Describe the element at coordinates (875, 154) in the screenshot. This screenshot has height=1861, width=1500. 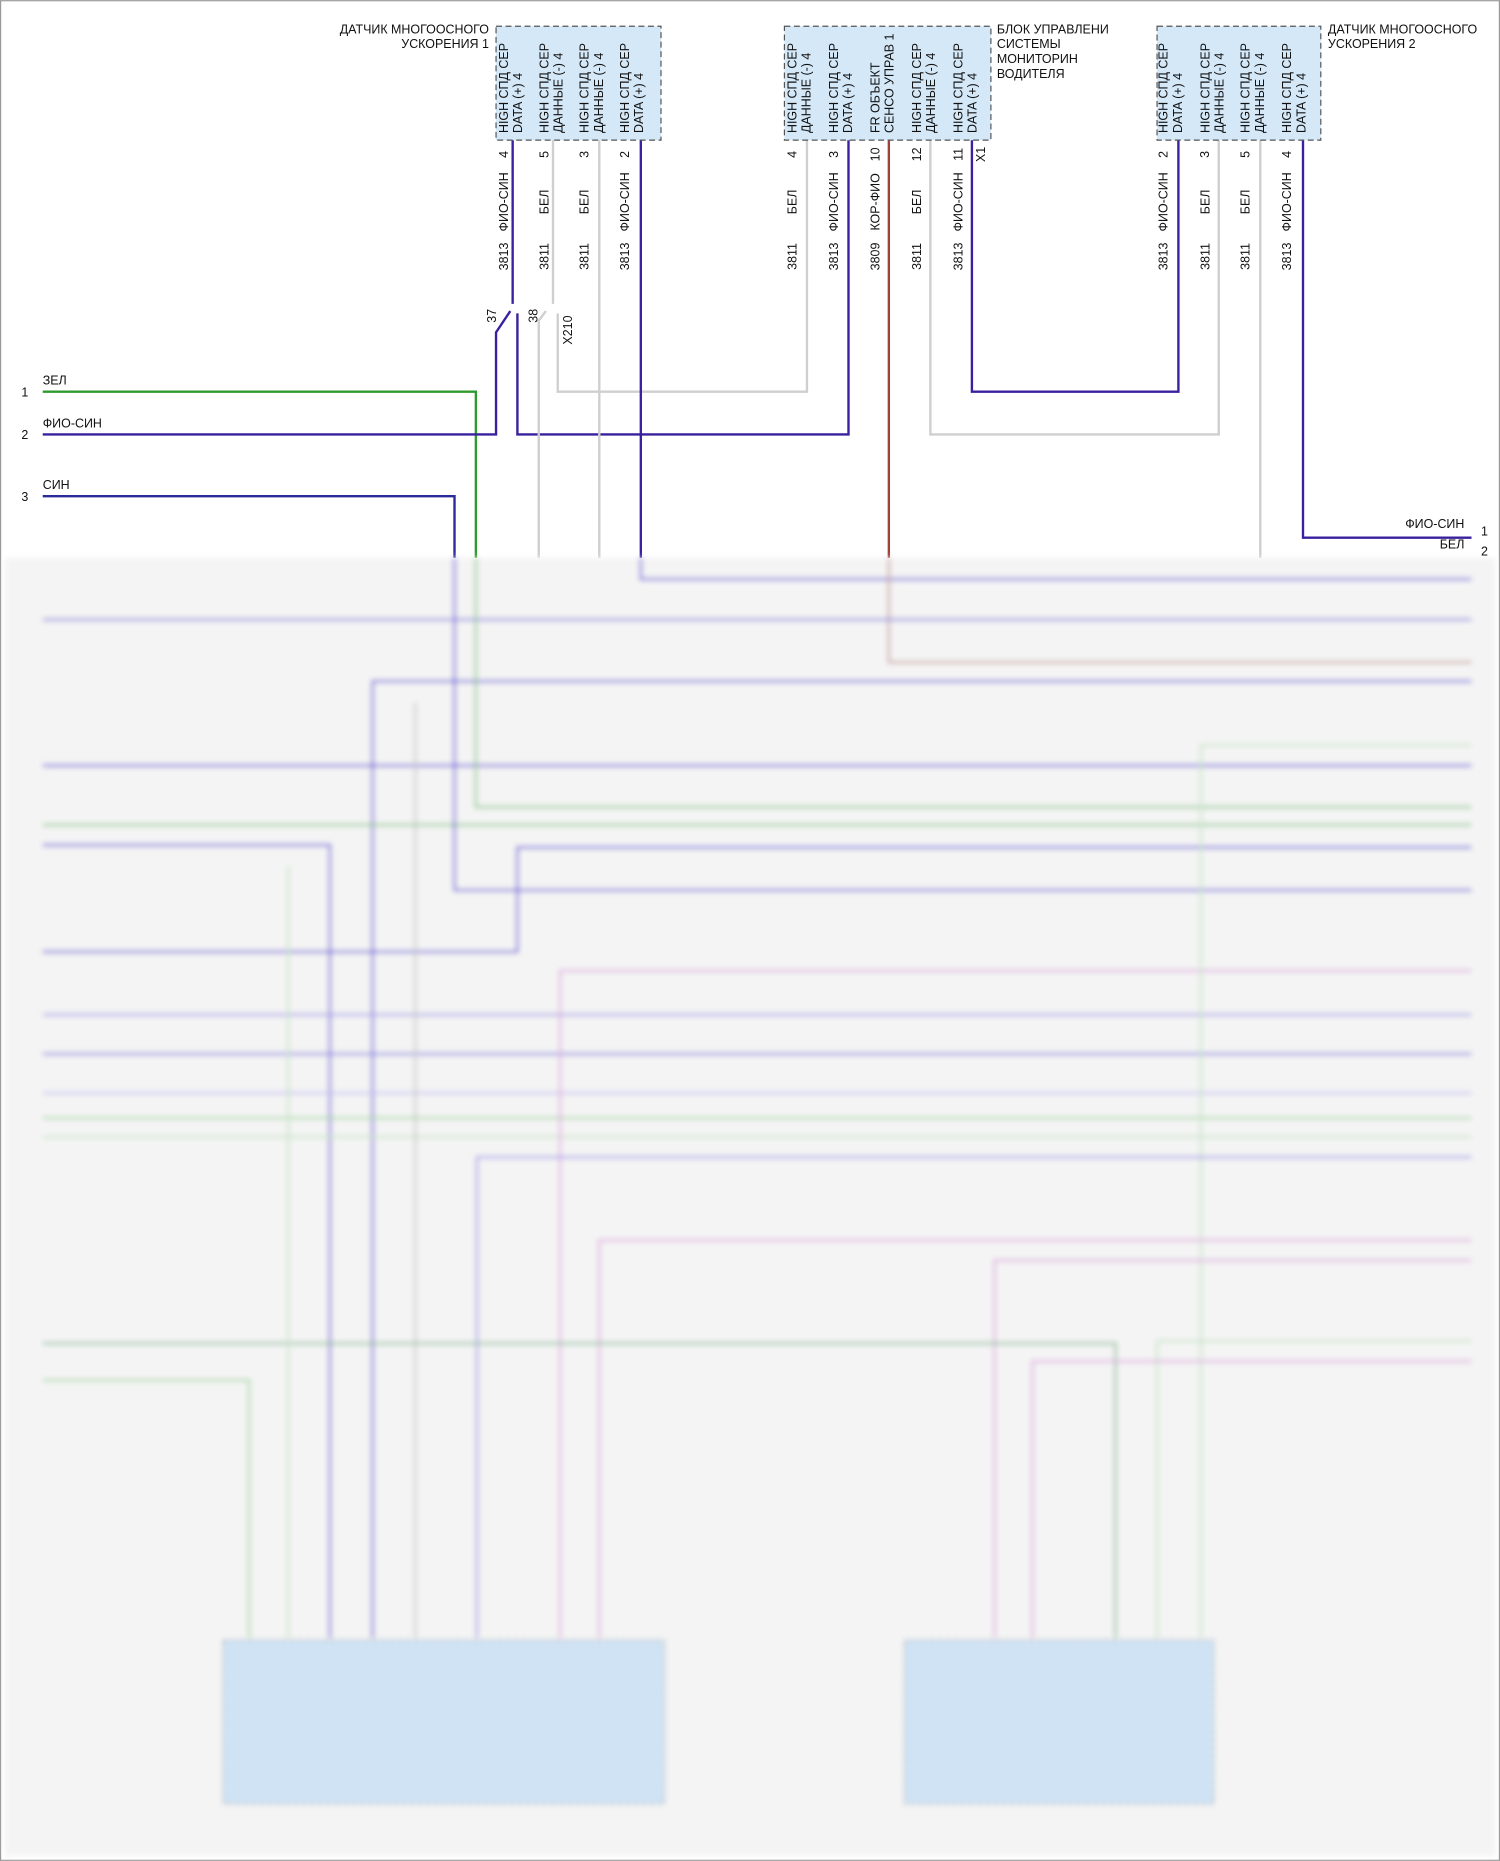
I see `pin-number: 10` at that location.